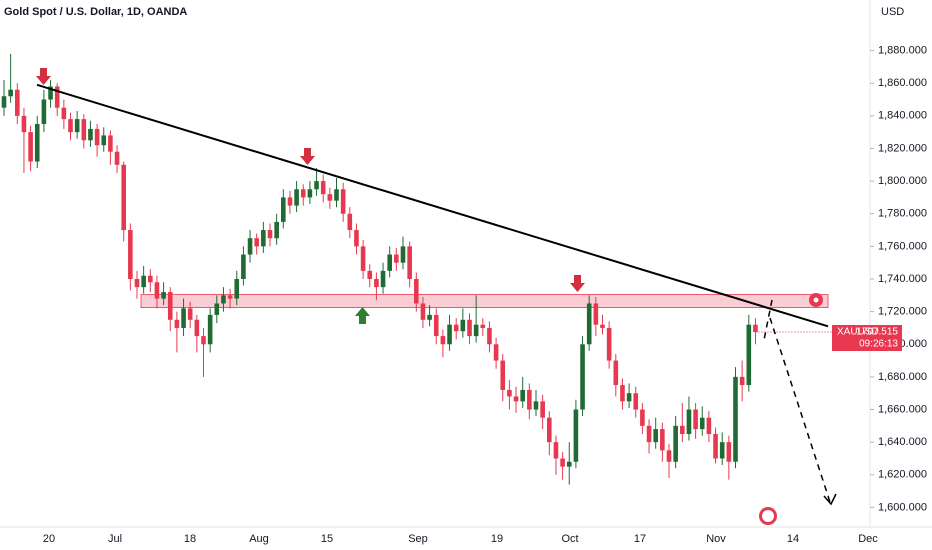  Describe the element at coordinates (418, 539) in the screenshot. I see `x-tick-label: Sep` at that location.